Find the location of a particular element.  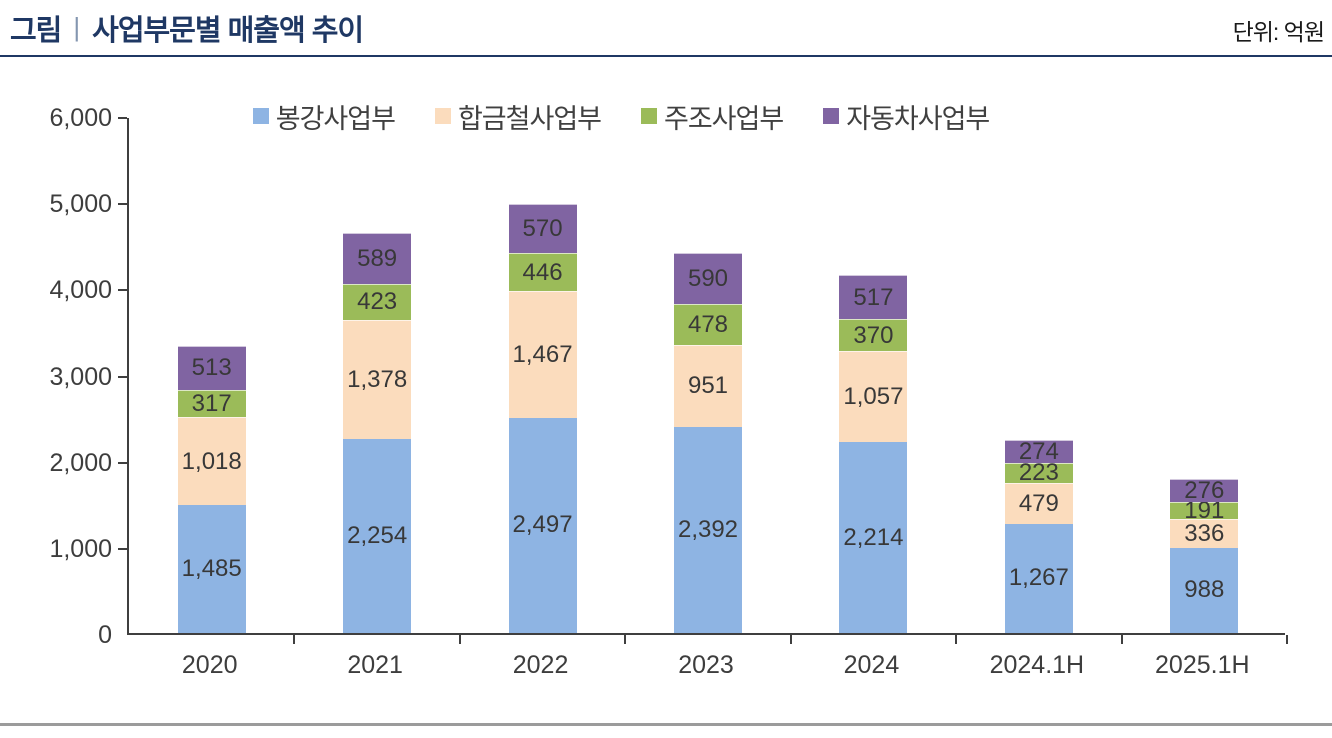

bar-segment: 223 is located at coordinates (1038, 473).